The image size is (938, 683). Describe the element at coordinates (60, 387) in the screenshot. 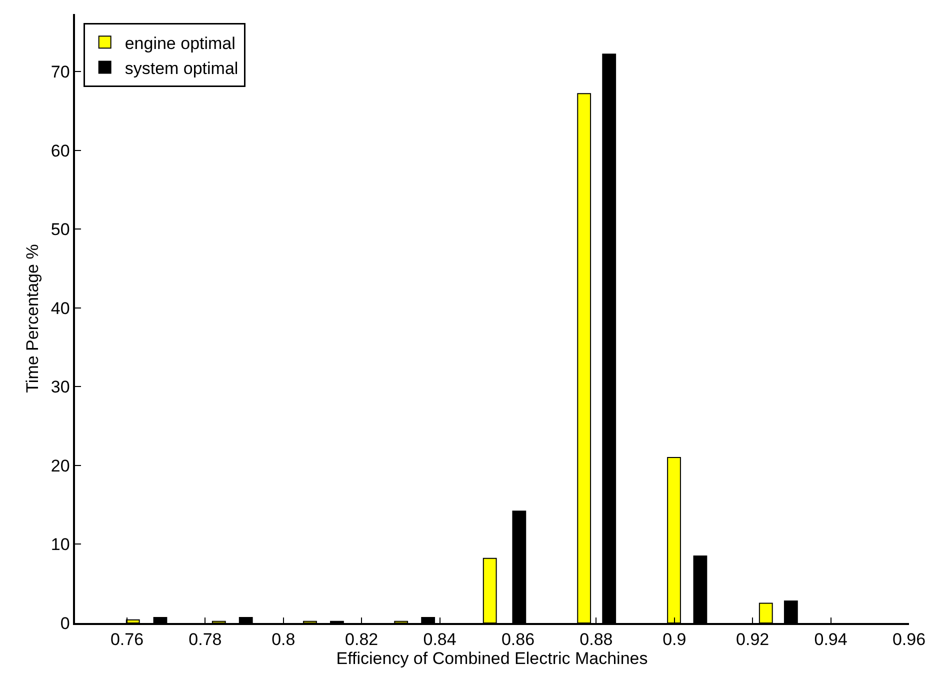

I see `y-tick-label: 30` at that location.